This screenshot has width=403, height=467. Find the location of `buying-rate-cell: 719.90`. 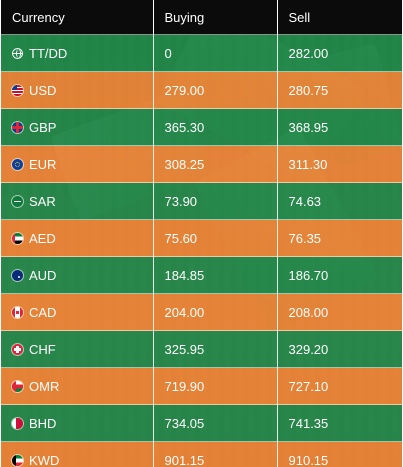

buying-rate-cell: 719.90 is located at coordinates (215, 386).